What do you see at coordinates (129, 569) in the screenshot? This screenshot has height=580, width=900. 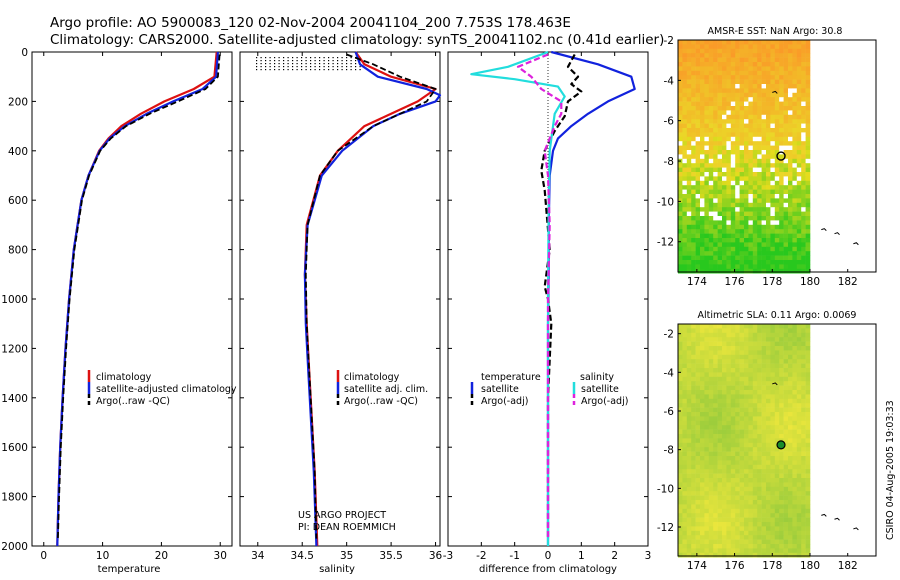 I see `temperature-xlabel: temperature` at bounding box center [129, 569].